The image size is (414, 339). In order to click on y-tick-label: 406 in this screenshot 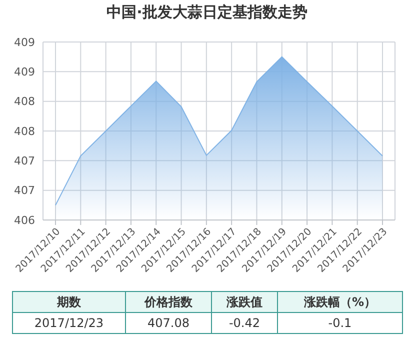, I will do `click(24, 220)`.